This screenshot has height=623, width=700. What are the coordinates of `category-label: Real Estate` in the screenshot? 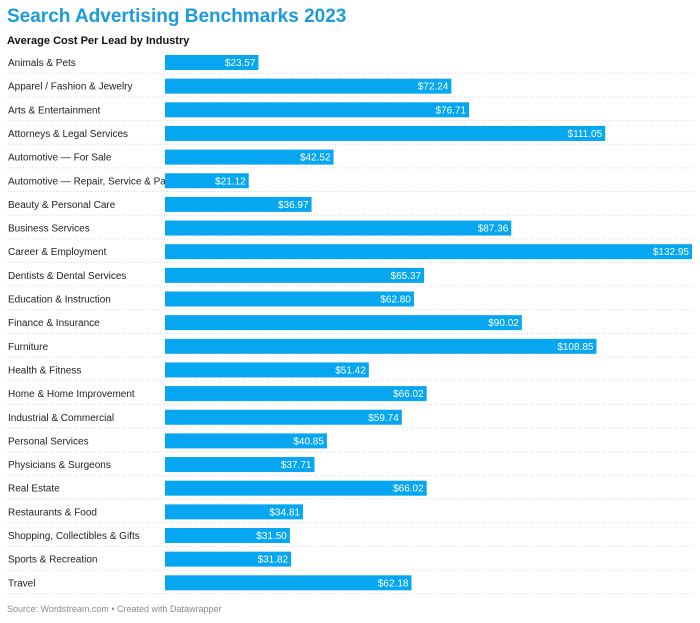 It's located at (34, 489).